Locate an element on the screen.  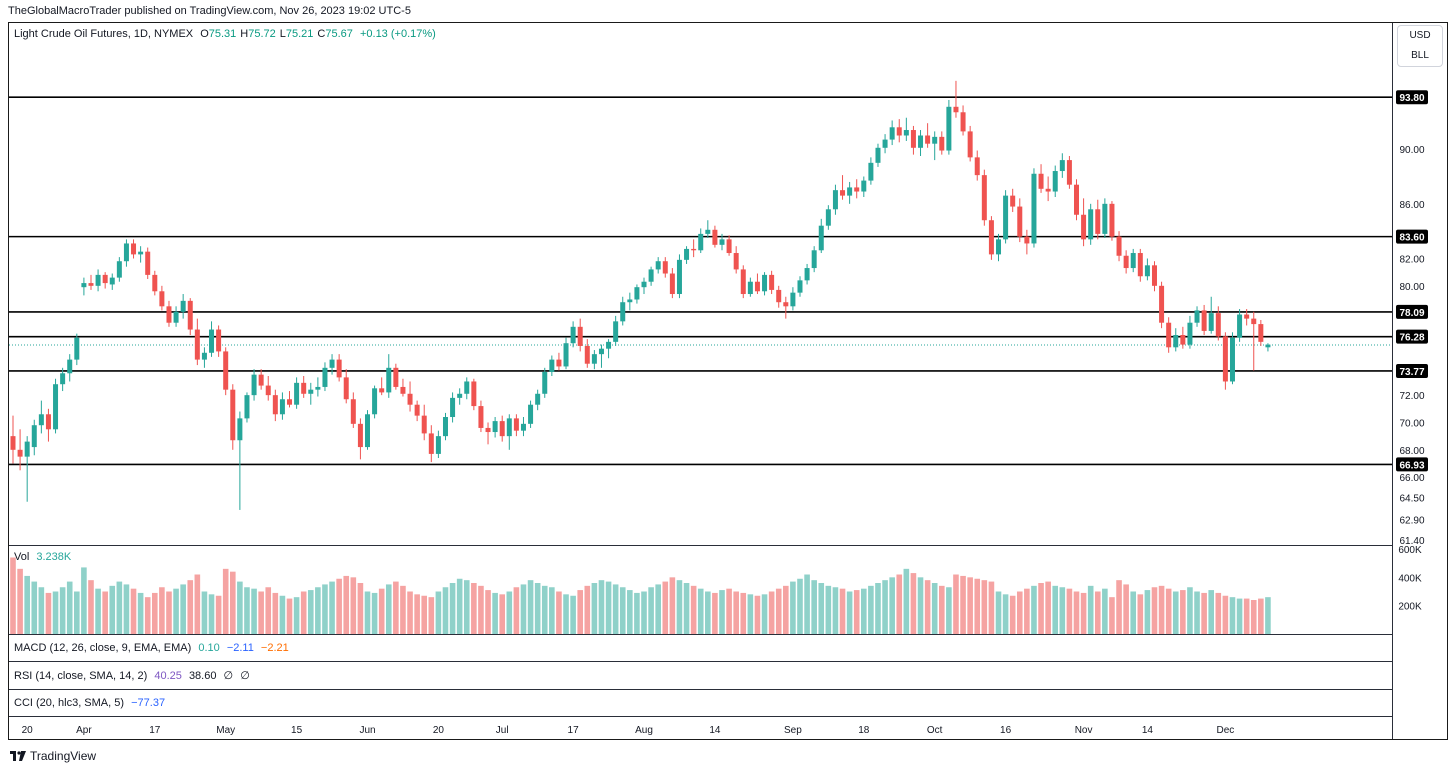
price-level-badge: 93.80 is located at coordinates (1412, 97).